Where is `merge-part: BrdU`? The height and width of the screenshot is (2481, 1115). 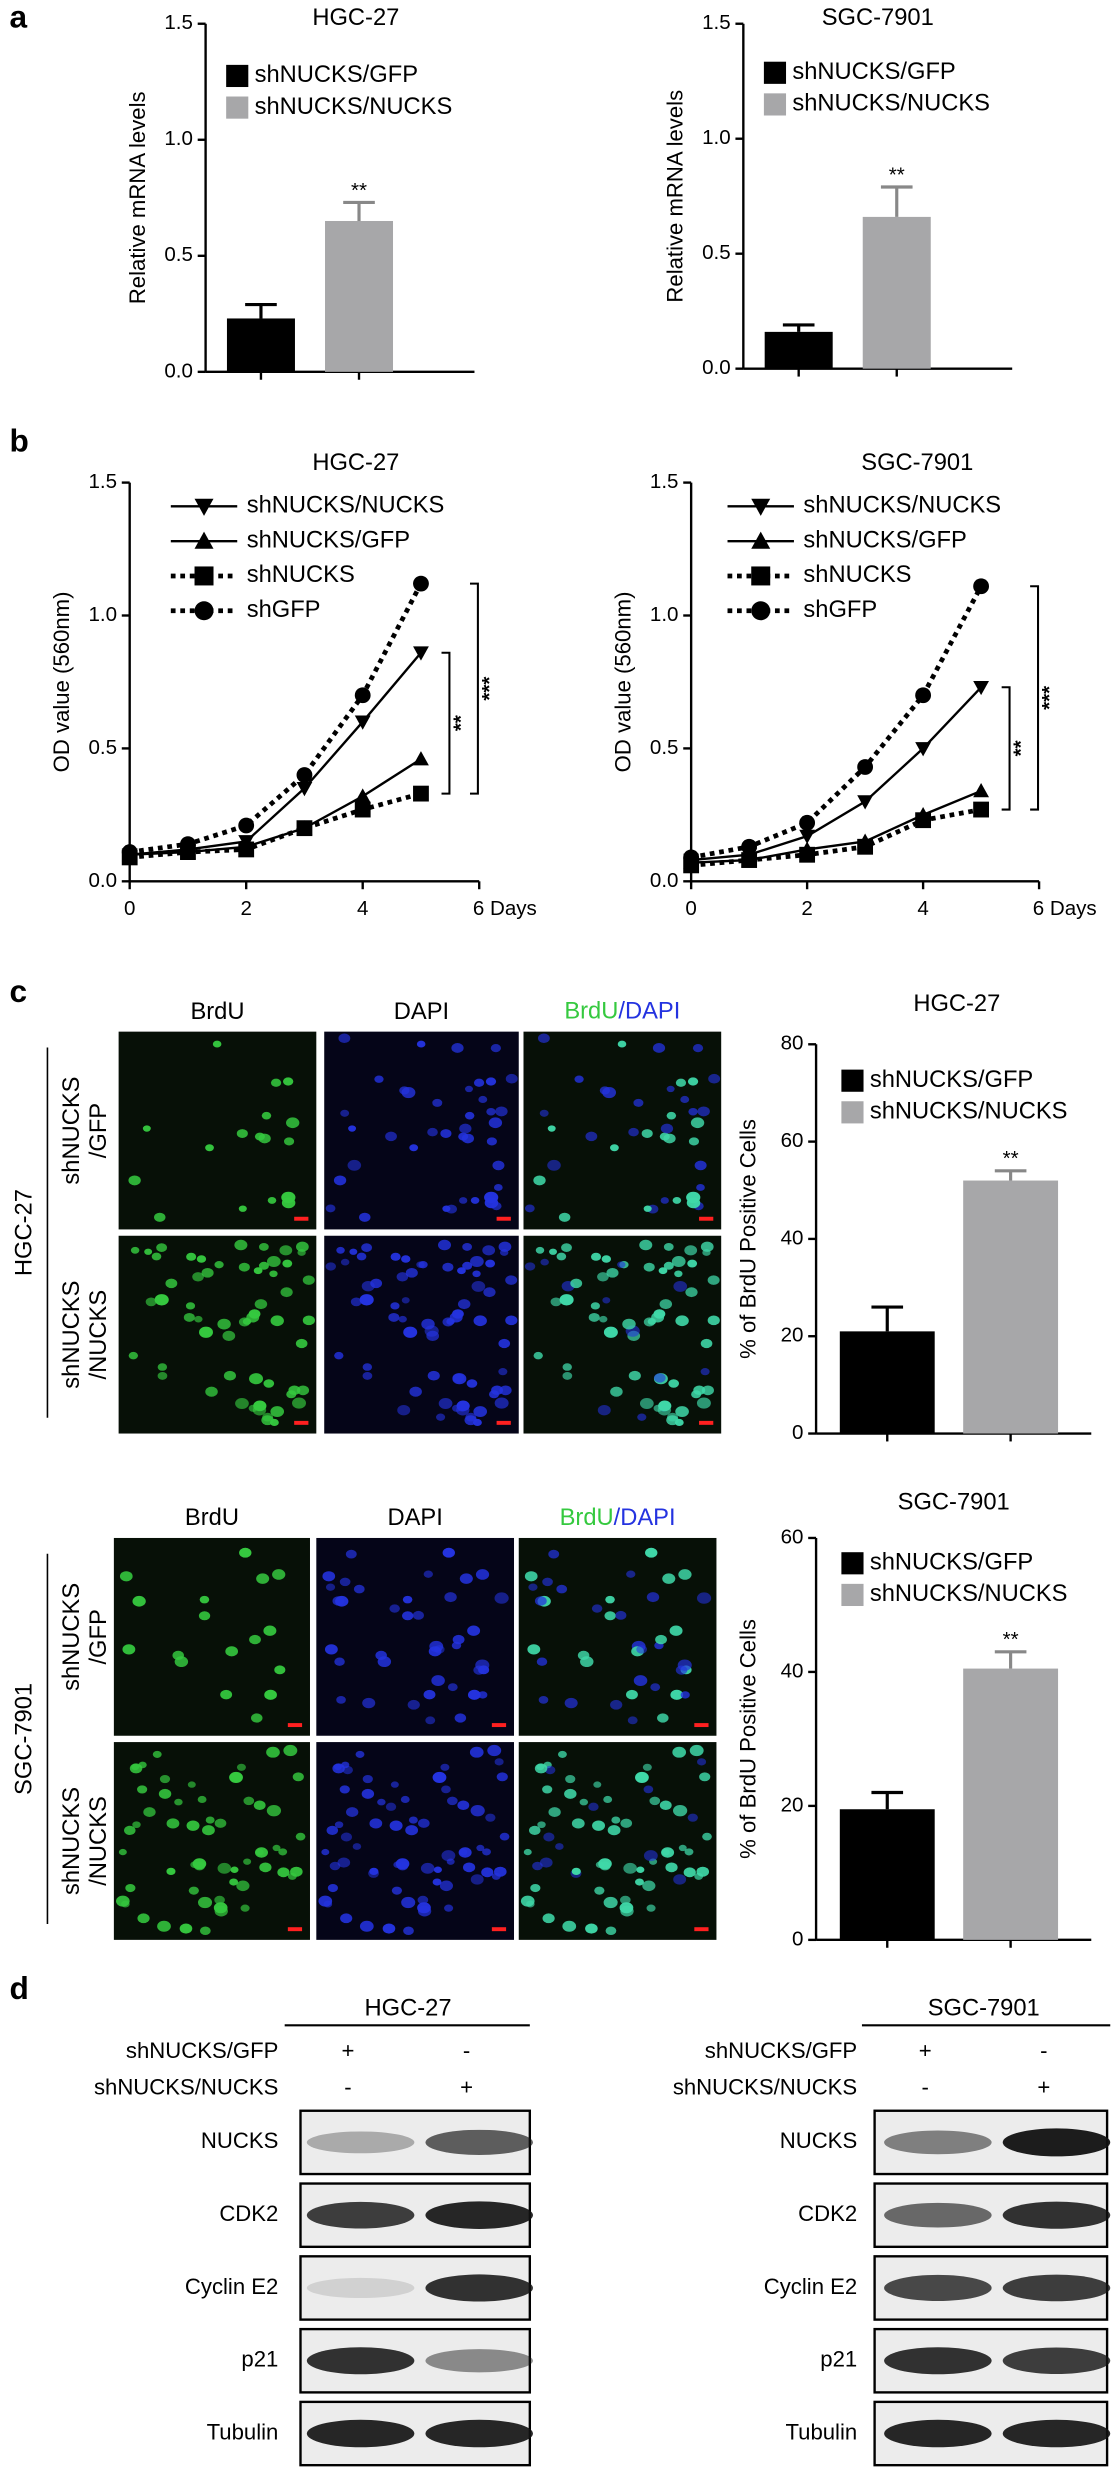
merge-part: BrdU is located at coordinates (591, 1012).